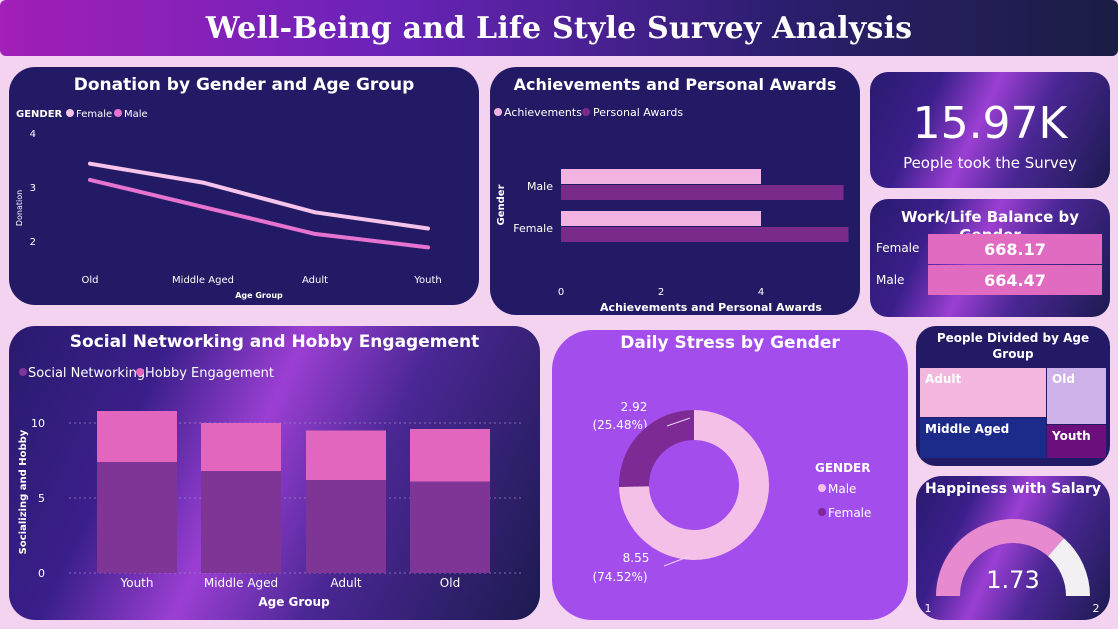 The height and width of the screenshot is (629, 1118). Describe the element at coordinates (561, 292) in the screenshot. I see `achievements-xtick: 0` at that location.